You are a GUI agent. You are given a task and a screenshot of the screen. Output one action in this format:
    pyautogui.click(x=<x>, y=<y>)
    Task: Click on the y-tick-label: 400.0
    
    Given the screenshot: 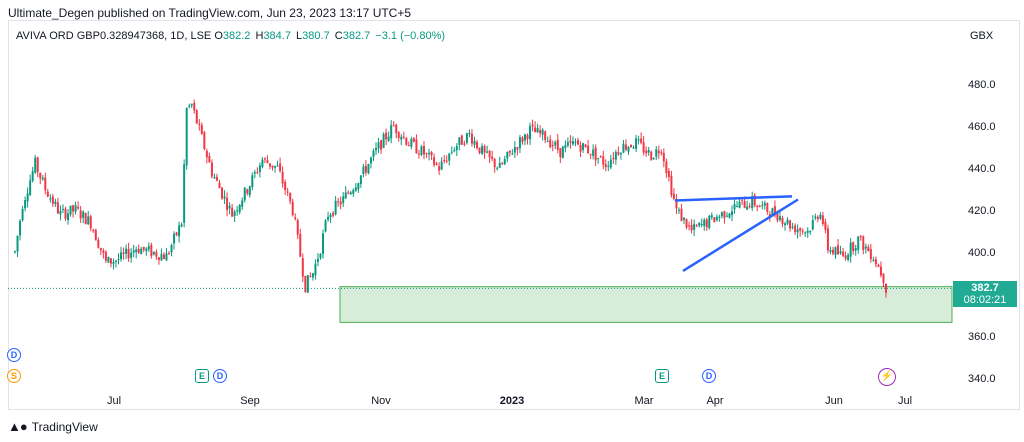 What is the action you would take?
    pyautogui.click(x=982, y=253)
    